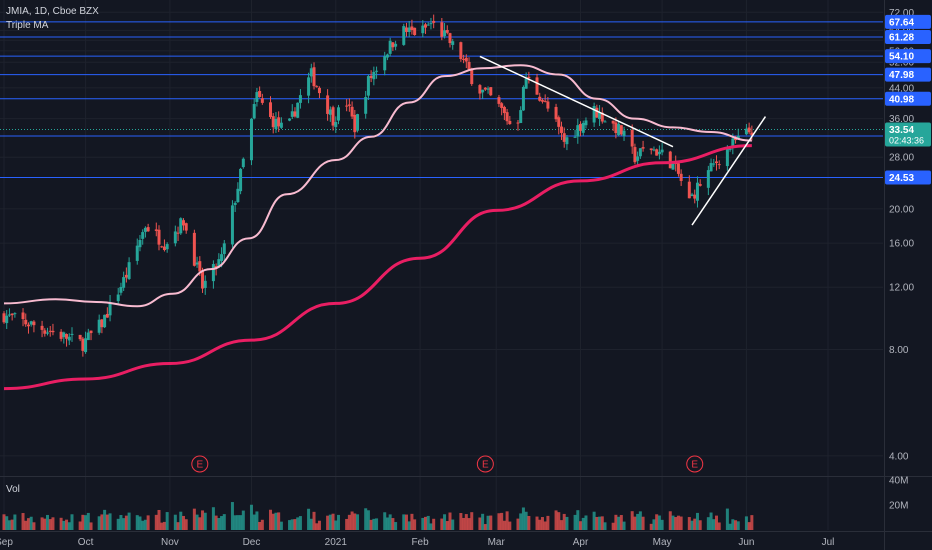 This screenshot has width=932, height=550. I want to click on x-tick-label: Feb, so click(420, 542).